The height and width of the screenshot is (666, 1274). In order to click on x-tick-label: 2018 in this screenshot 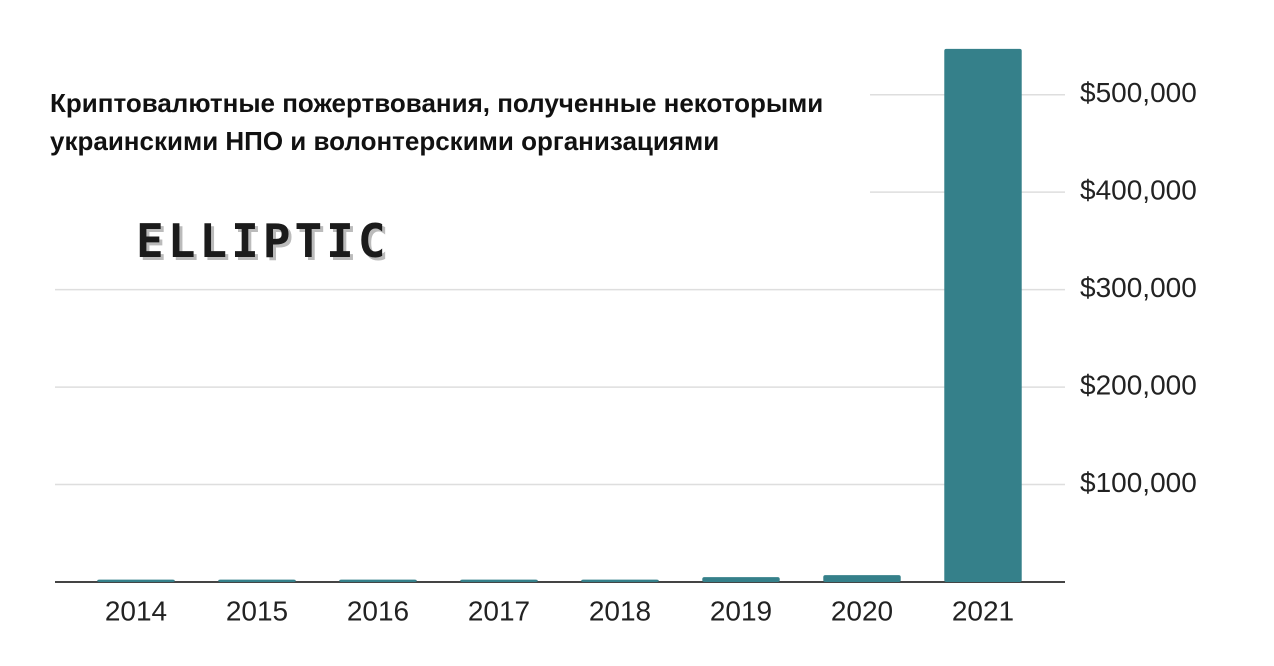, I will do `click(620, 610)`.